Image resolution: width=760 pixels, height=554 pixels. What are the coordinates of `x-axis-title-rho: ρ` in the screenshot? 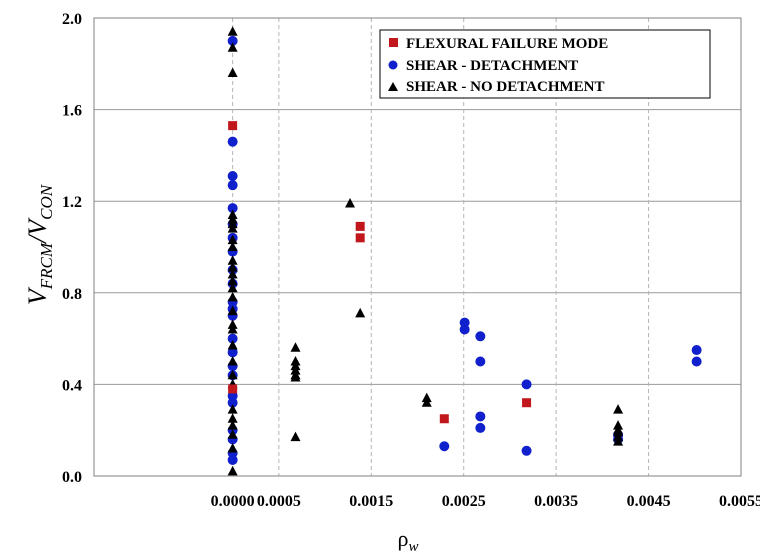 It's located at (403, 538).